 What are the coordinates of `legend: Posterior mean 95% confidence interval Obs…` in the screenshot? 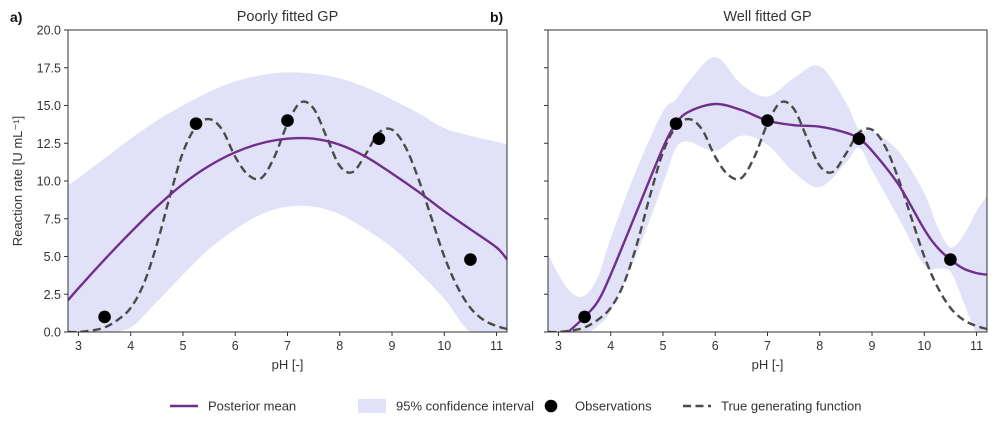 It's located at (515, 406).